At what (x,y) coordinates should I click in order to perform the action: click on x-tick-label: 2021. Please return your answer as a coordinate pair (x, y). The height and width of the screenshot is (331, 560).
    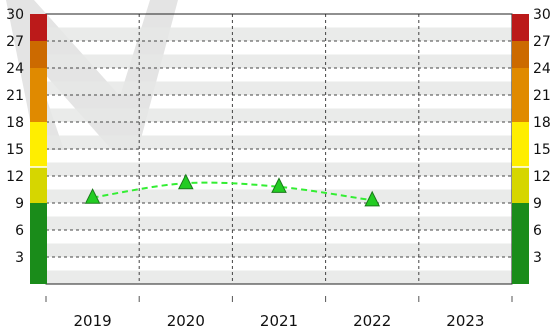
    Looking at the image, I should click on (279, 321).